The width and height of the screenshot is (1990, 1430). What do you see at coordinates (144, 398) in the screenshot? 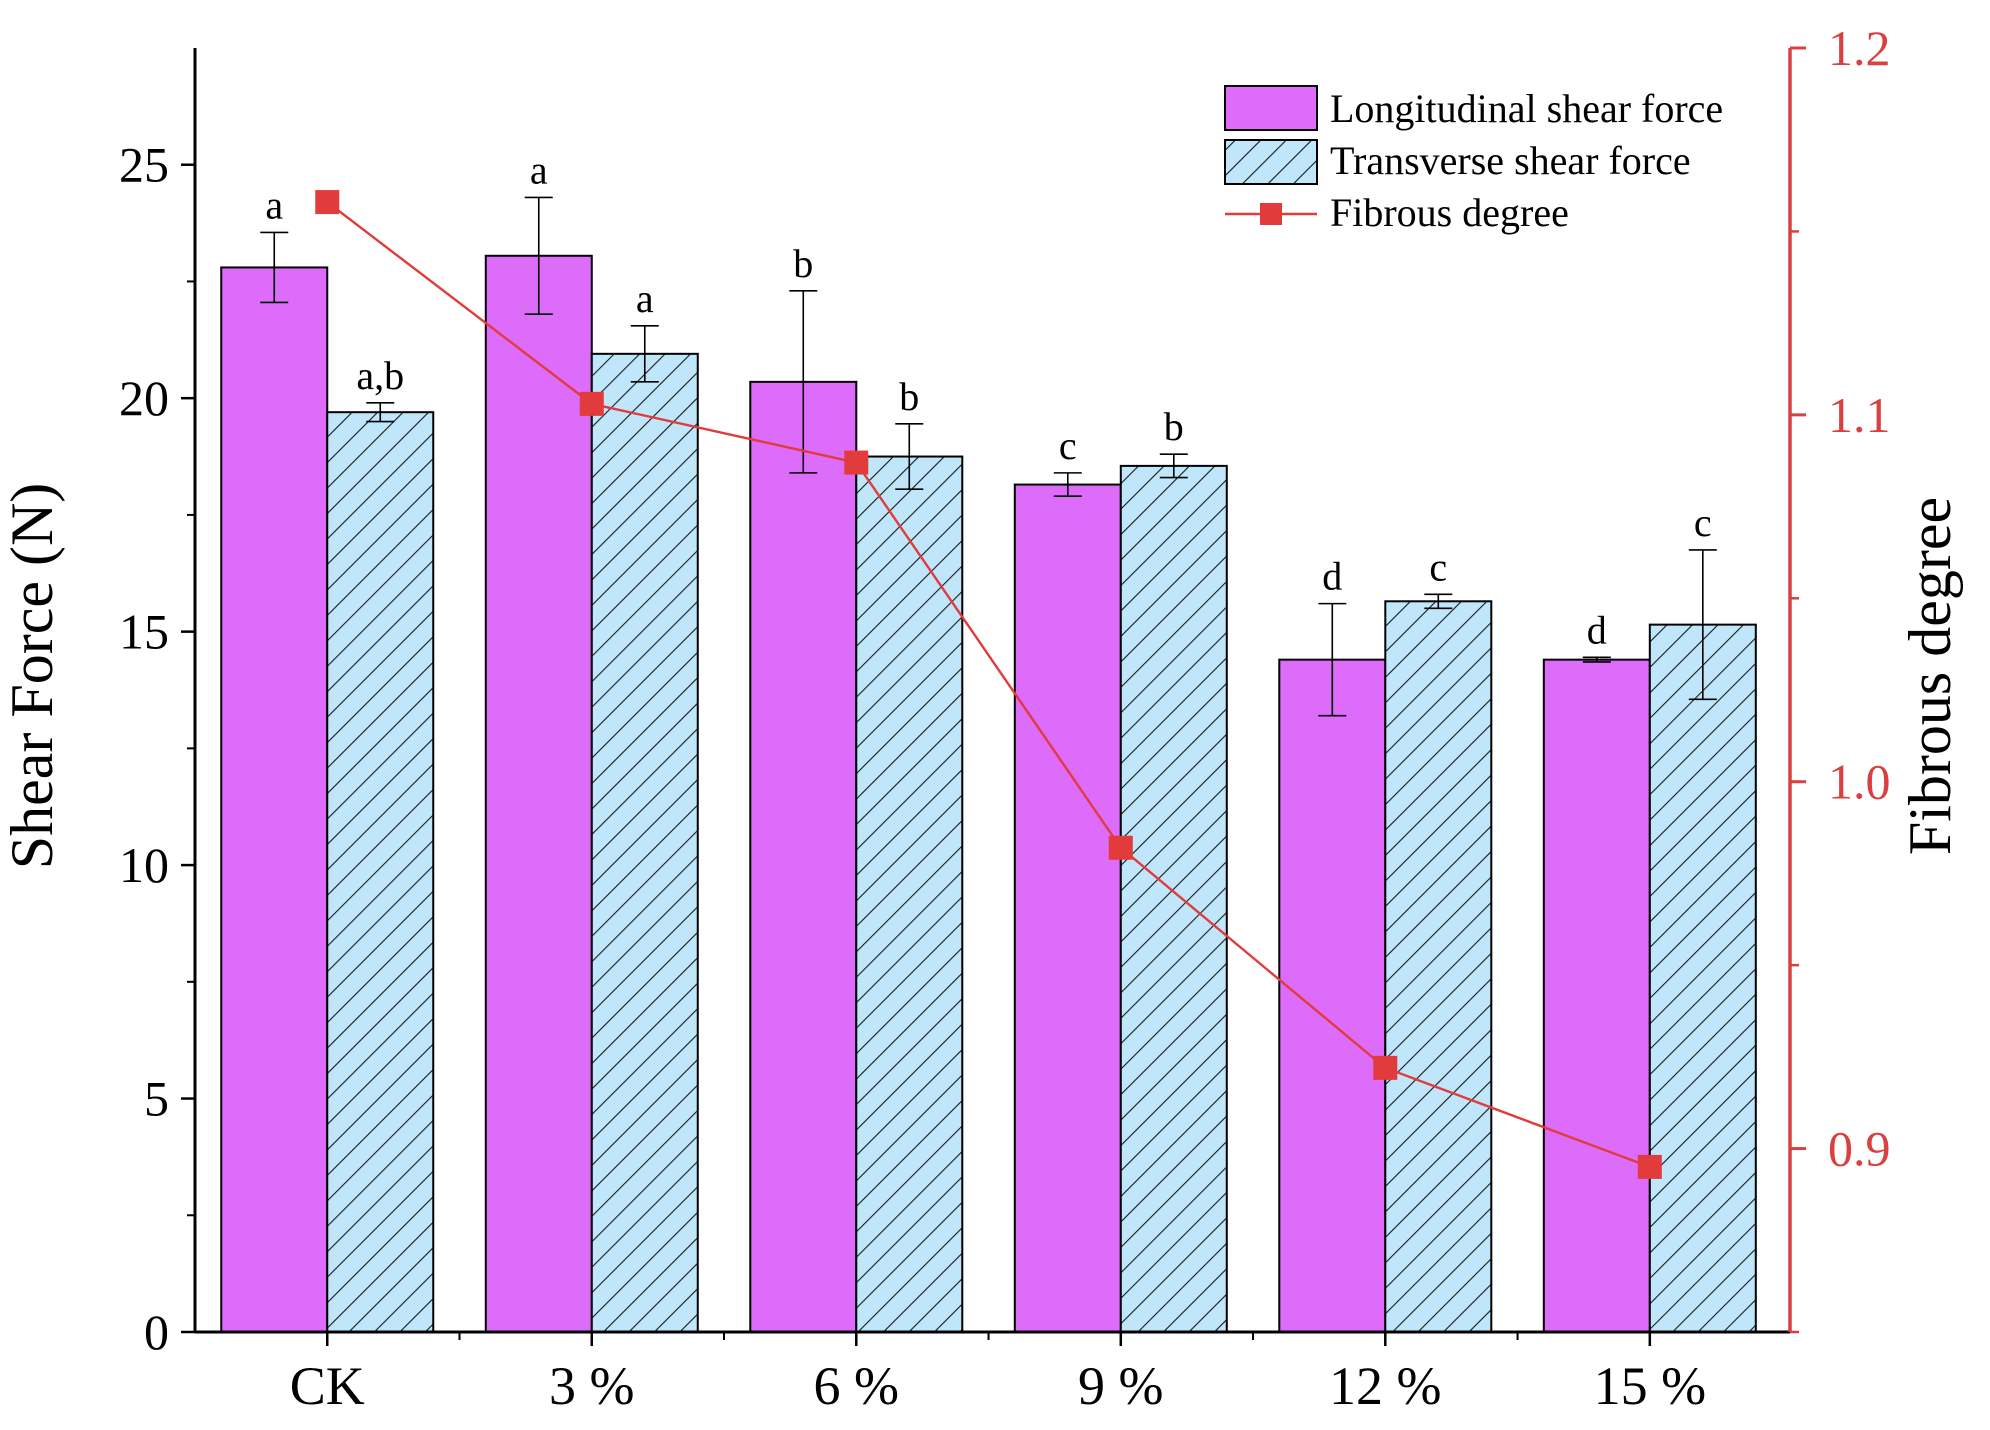
I see `y-tick-label: 20` at bounding box center [144, 398].